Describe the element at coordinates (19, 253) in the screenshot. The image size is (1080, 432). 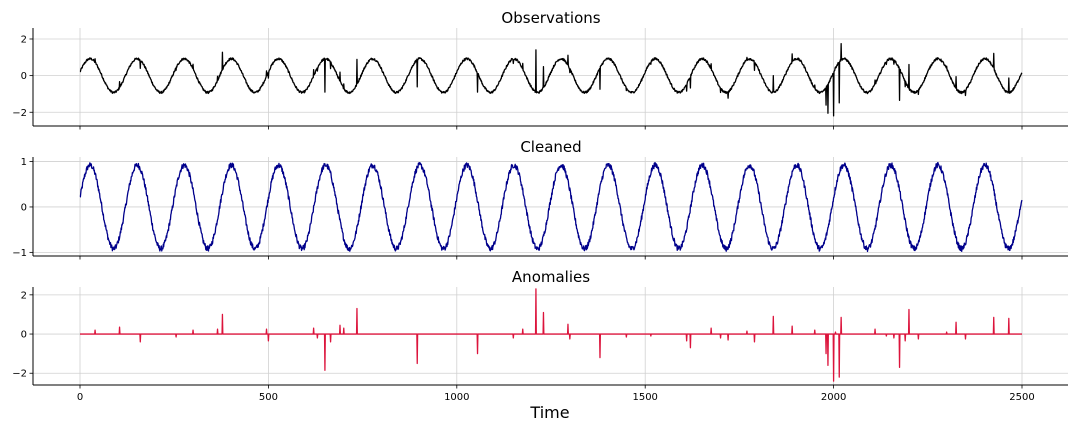
I see `y-tick-label: −1` at that location.